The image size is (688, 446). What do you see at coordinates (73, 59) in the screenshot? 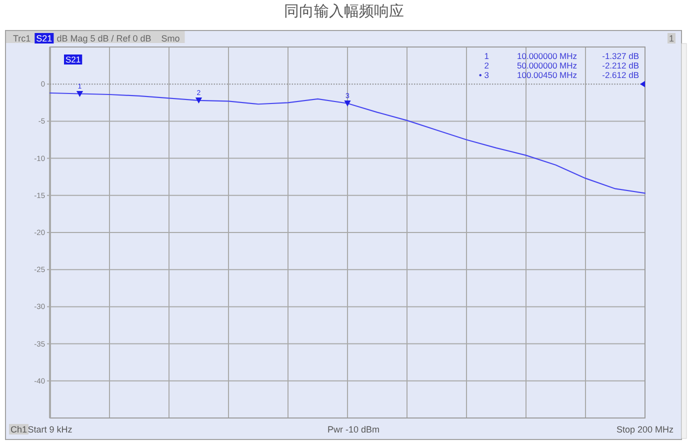
I see `annotation: S21` at bounding box center [73, 59].